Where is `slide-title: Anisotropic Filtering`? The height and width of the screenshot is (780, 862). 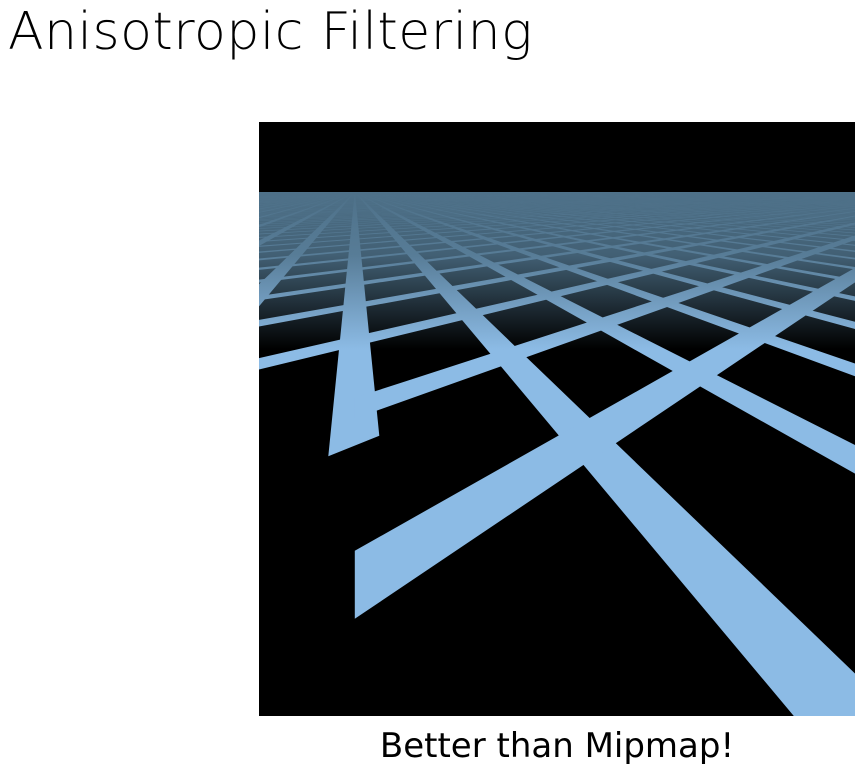 slide-title: Anisotropic Filtering is located at coordinates (270, 32).